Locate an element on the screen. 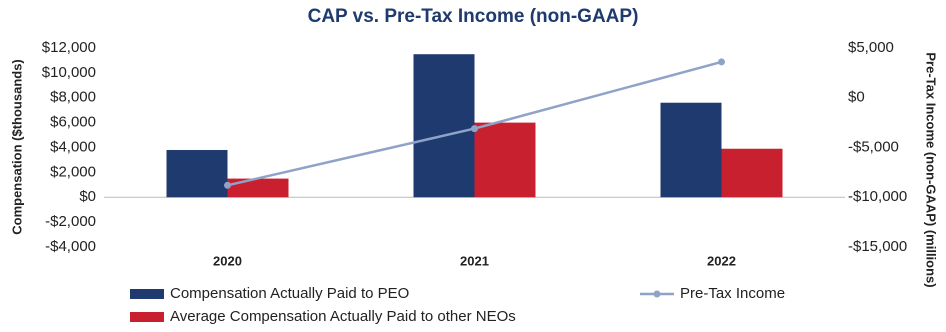 The image size is (946, 332). y2-axis-label: Pre-Tax Income (non-GAAP) (millions) is located at coordinates (931, 169).